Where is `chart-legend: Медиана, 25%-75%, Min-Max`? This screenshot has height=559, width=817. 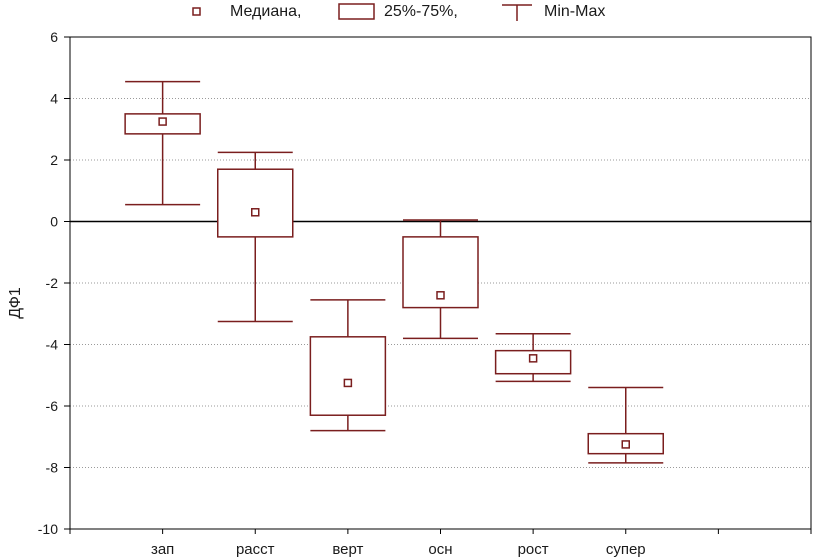 chart-legend: Медиана, 25%-75%, Min-Max is located at coordinates (408, 12).